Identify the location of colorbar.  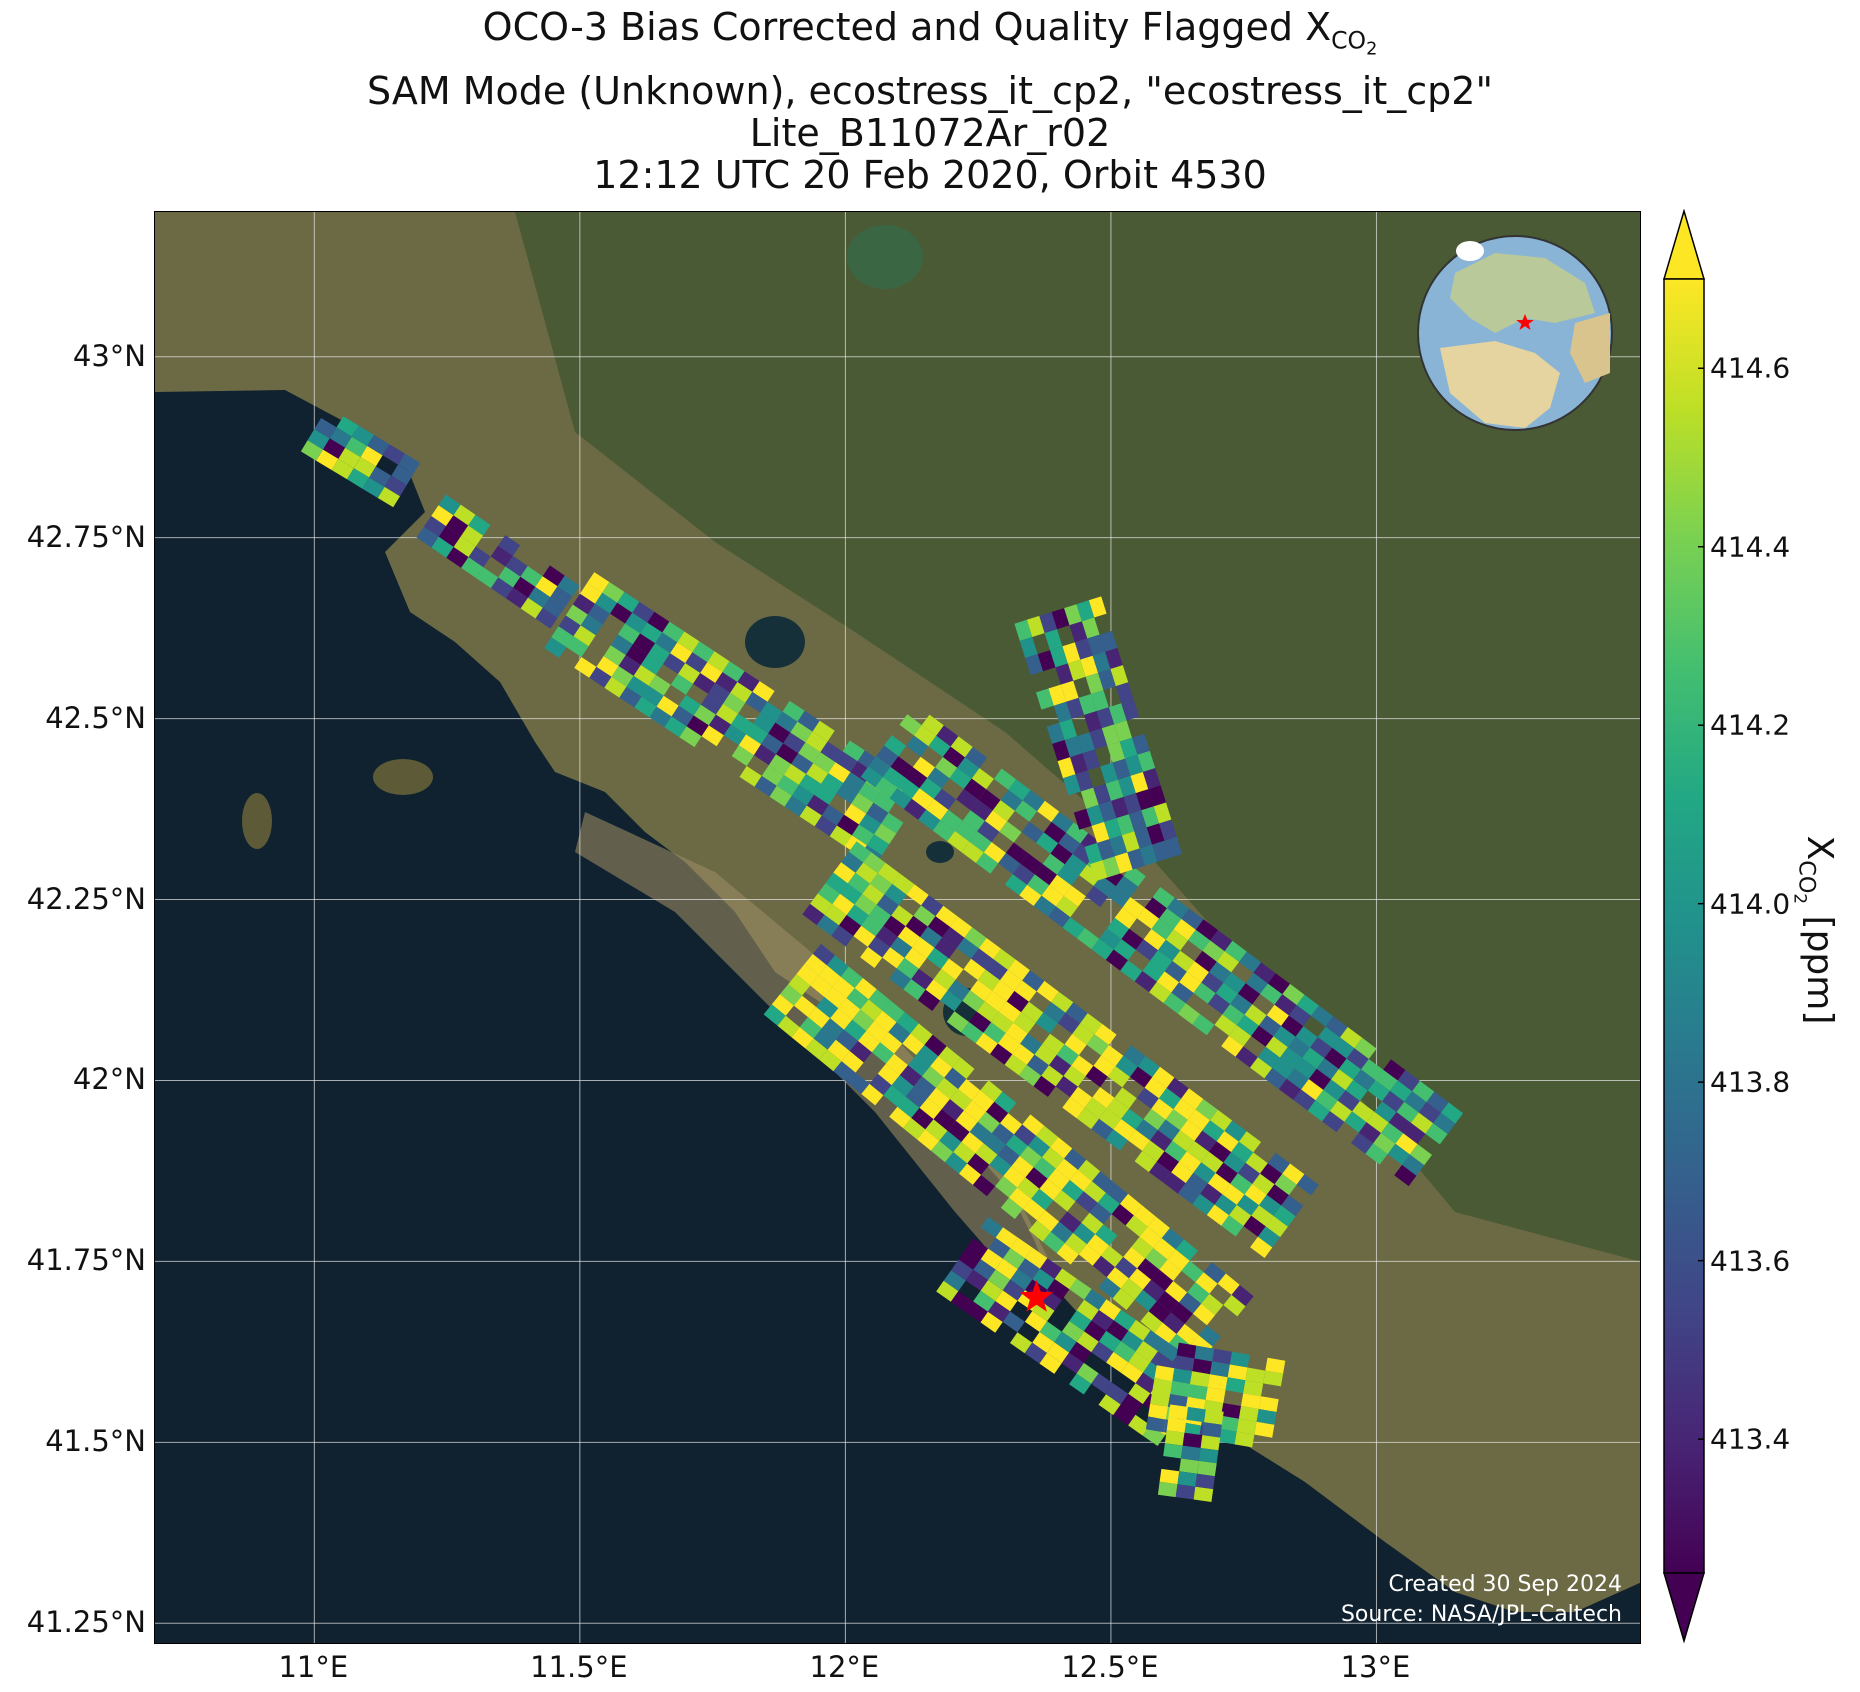
(1684, 926).